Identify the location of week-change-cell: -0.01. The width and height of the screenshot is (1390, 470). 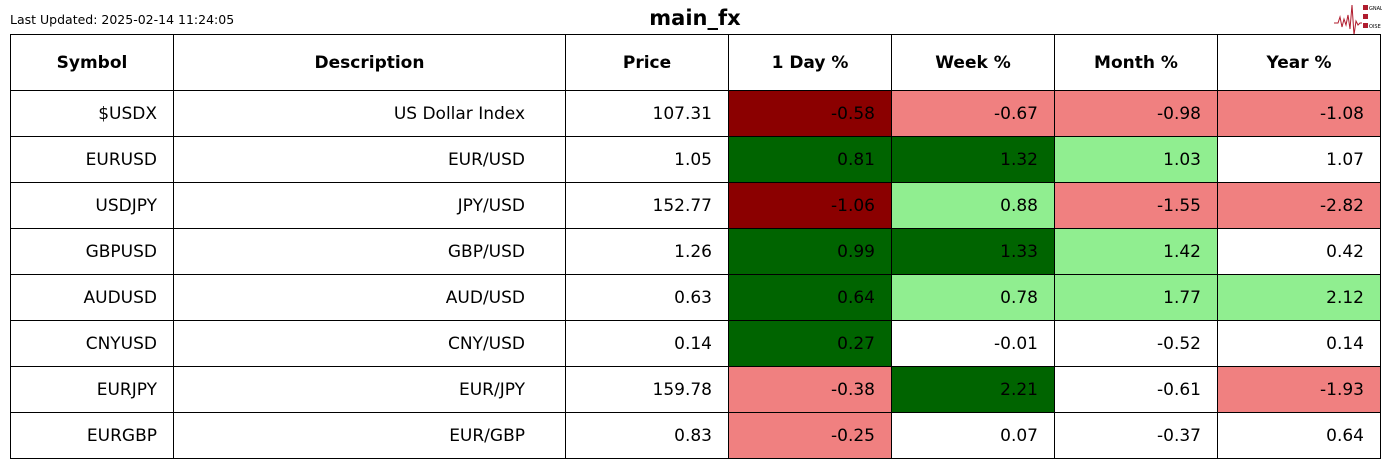
(973, 343).